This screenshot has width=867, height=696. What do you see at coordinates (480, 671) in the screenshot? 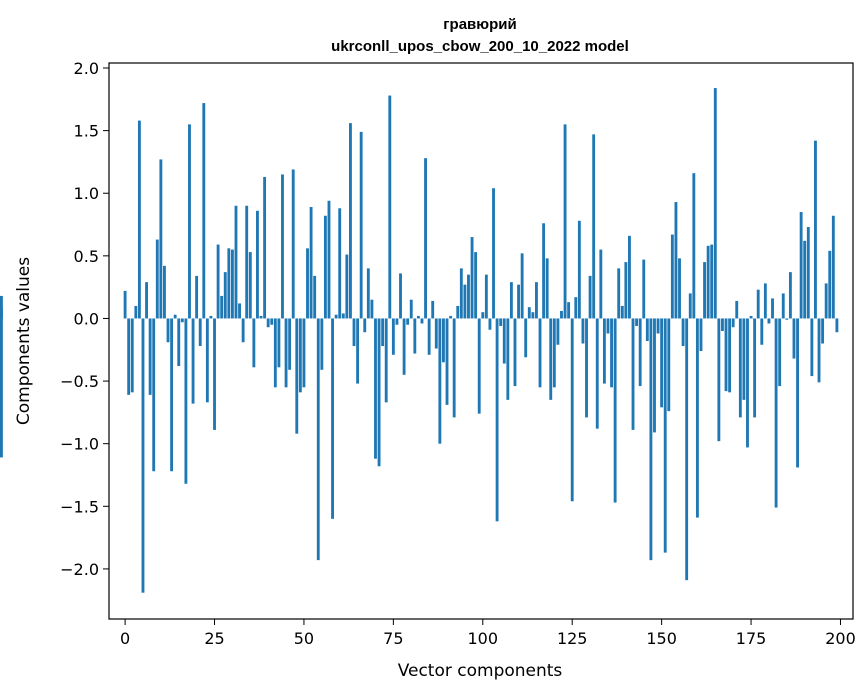
I see `x-axis-label: Vector components` at bounding box center [480, 671].